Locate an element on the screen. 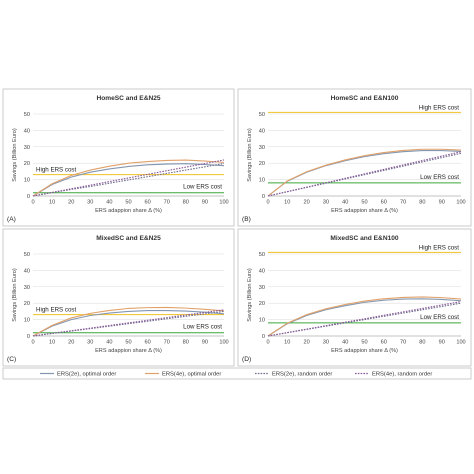  panel-letter: (B) is located at coordinates (246, 219).